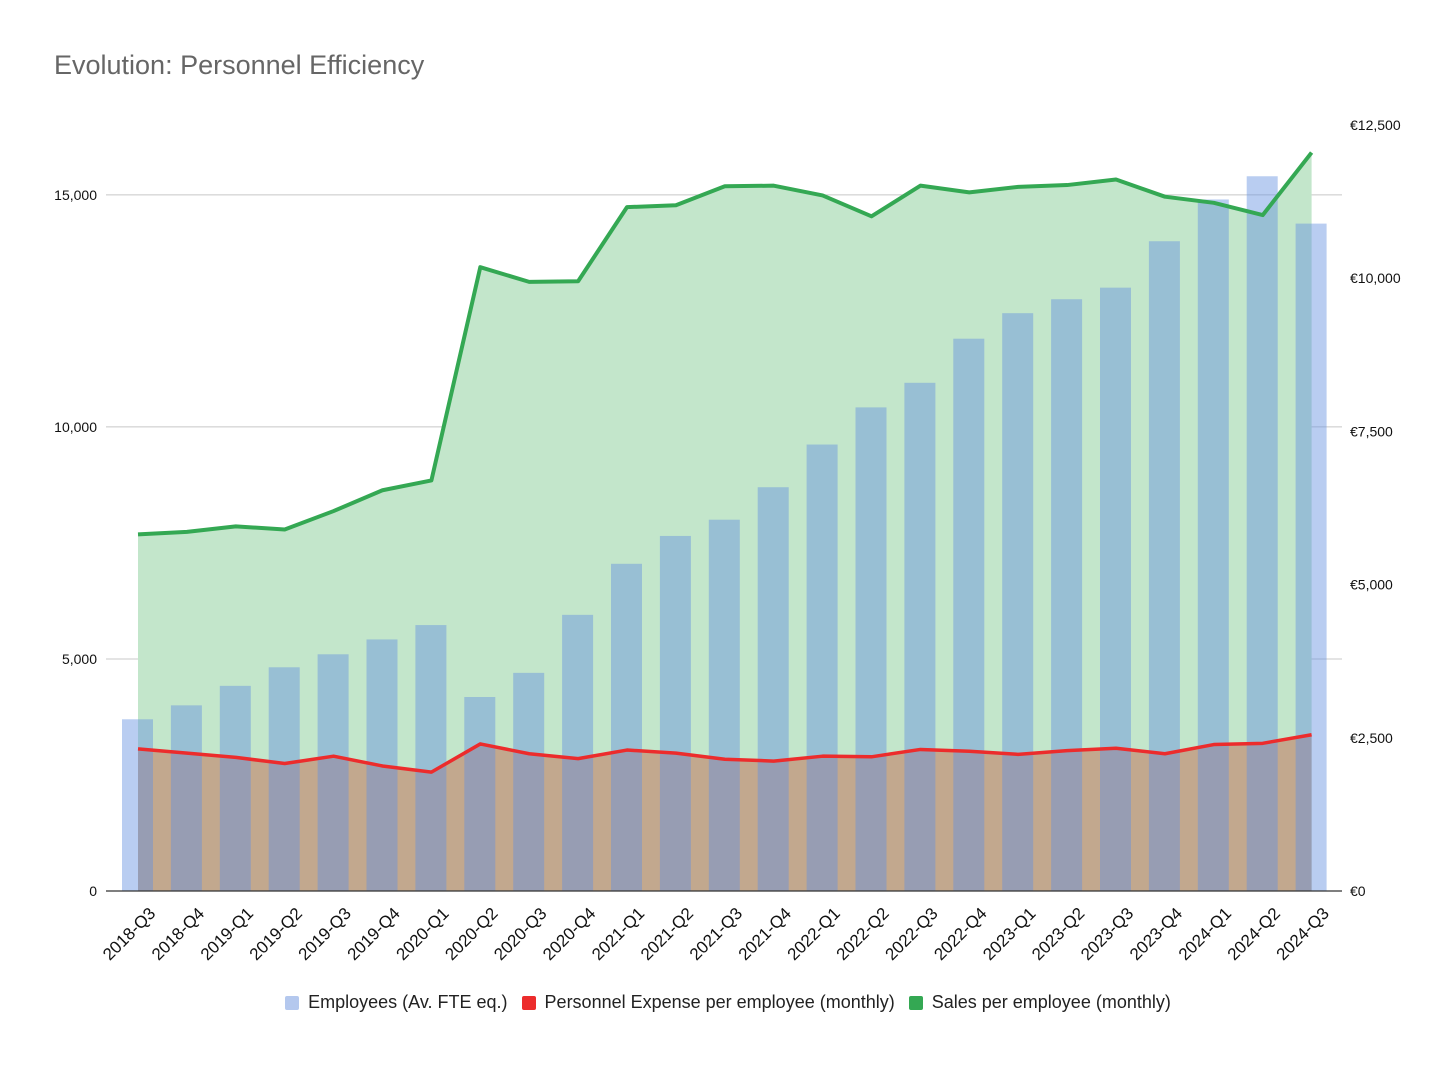  I want to click on legend-item-sales: Sales per employee (monthly), so click(1039, 1002).